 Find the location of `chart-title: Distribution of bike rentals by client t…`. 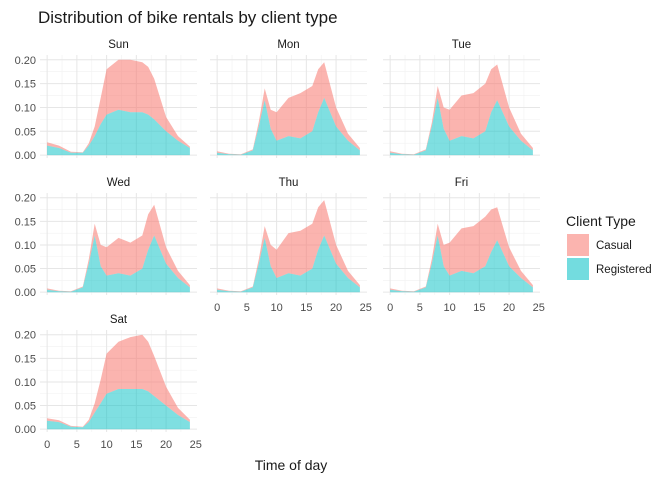

chart-title: Distribution of bike rentals by client t… is located at coordinates (188, 17).